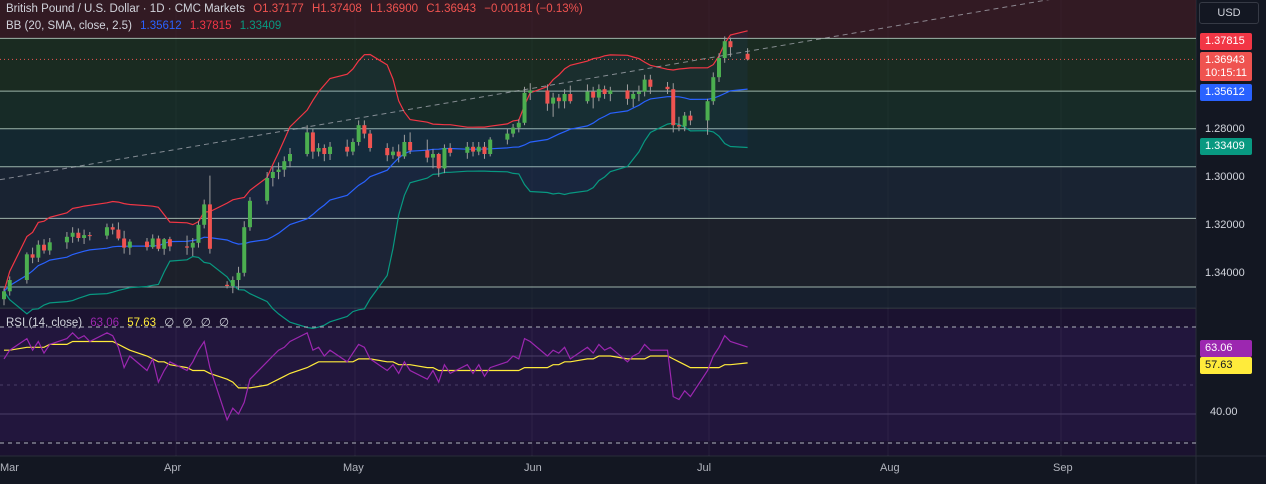 This screenshot has width=1266, height=484. Describe the element at coordinates (9, 468) in the screenshot. I see `x-tick-label: Mar` at that location.